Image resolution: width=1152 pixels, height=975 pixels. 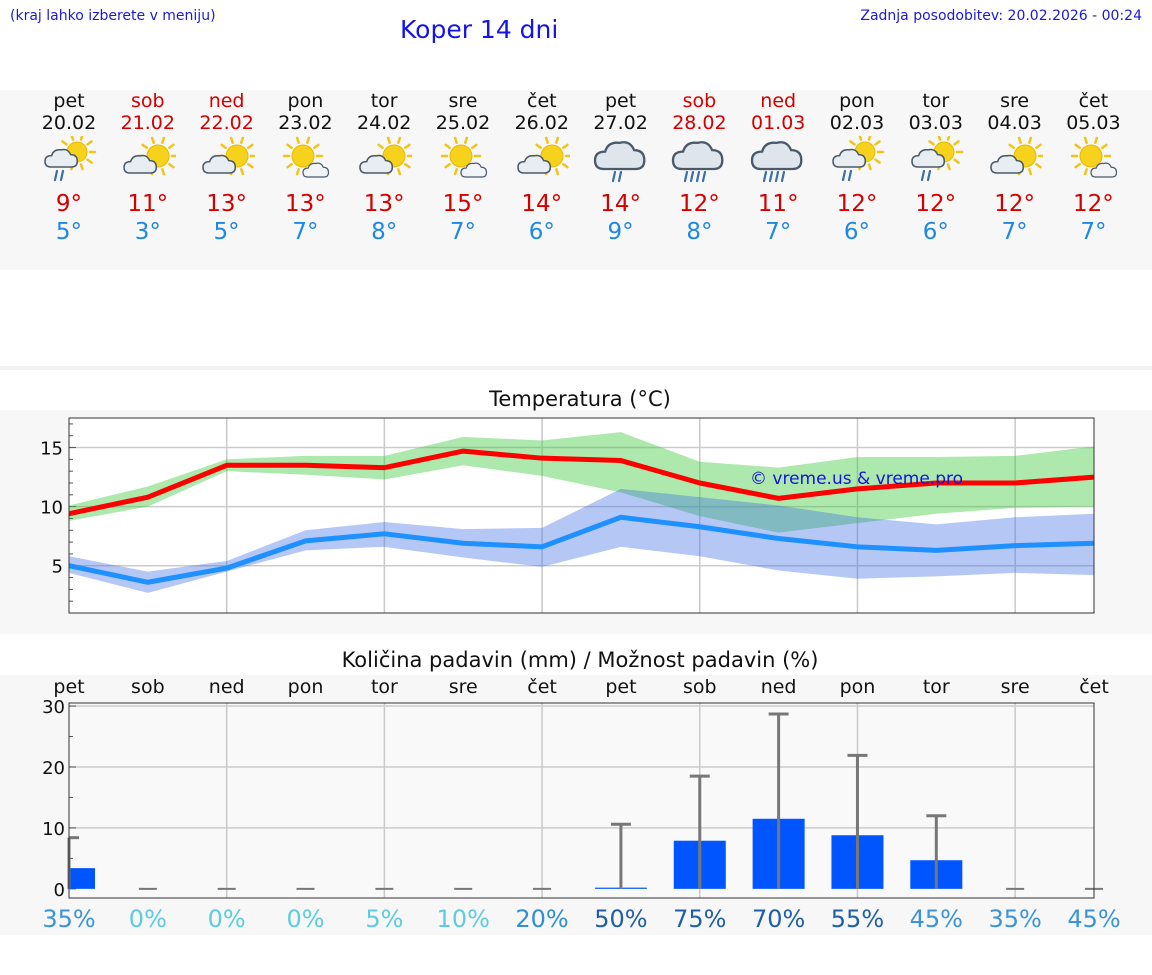 What do you see at coordinates (69, 204) in the screenshot?
I see `max-temp: 9°` at bounding box center [69, 204].